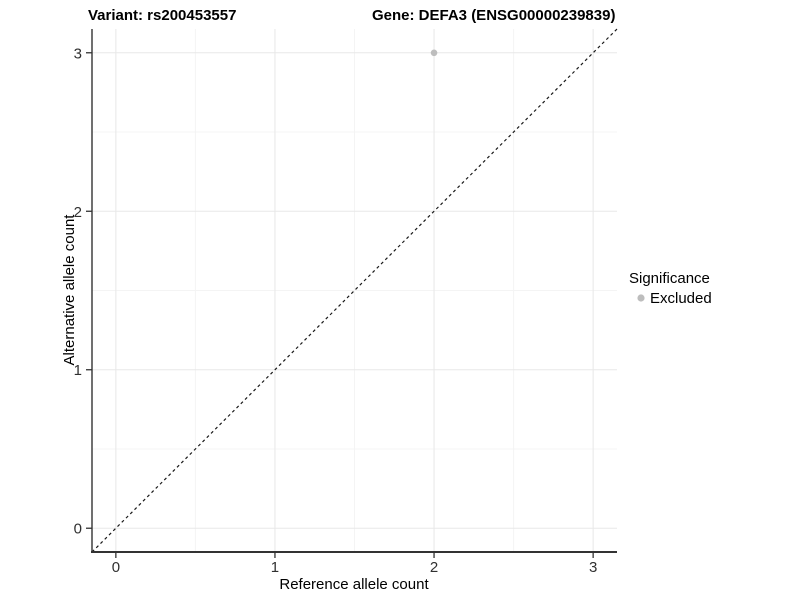 The width and height of the screenshot is (800, 600). What do you see at coordinates (681, 298) in the screenshot?
I see `legend-item-label: Excluded` at bounding box center [681, 298].